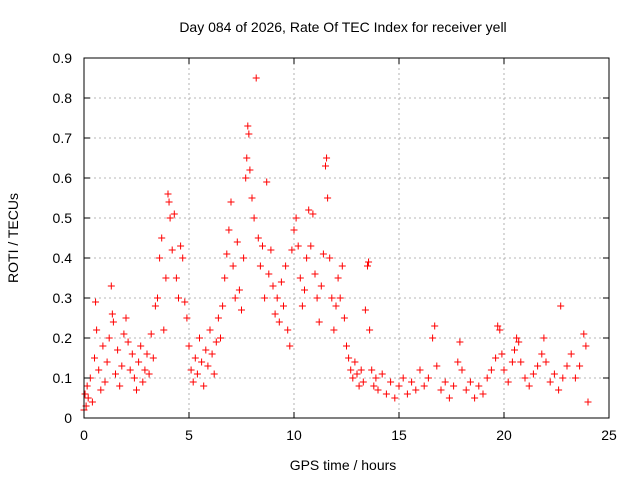  What do you see at coordinates (63, 178) in the screenshot?
I see `y-tick-label: 0.6` at bounding box center [63, 178].